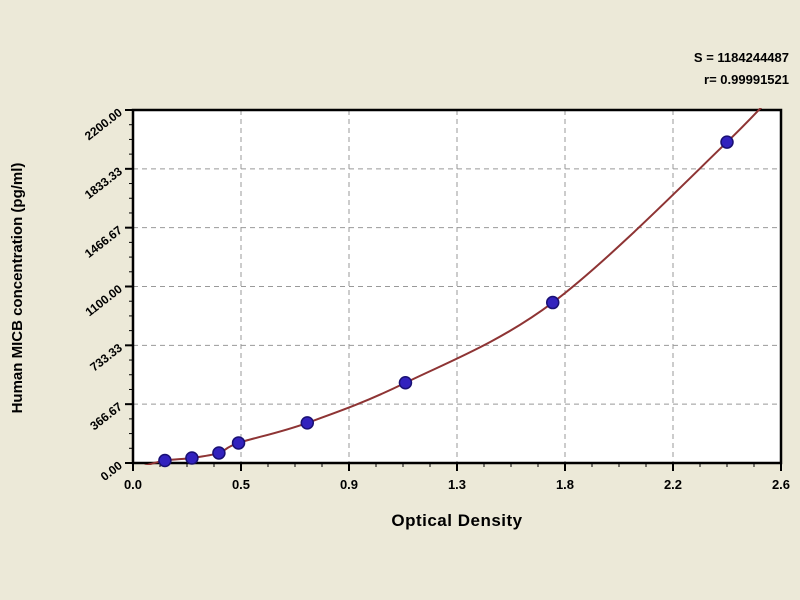 The image size is (800, 600). I want to click on x-tick-label: 0.0, so click(133, 484).